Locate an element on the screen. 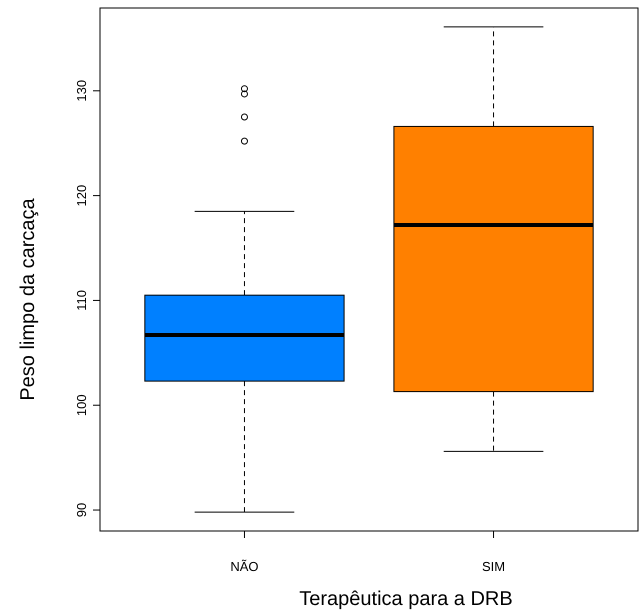 The image size is (641, 613). y-tick-label: 90 is located at coordinates (81, 510).